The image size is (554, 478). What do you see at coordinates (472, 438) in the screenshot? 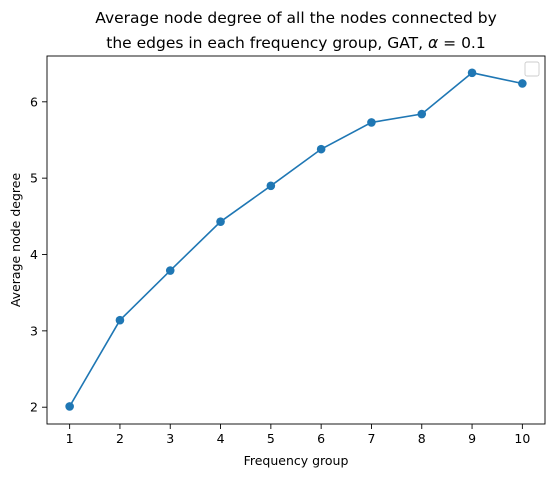
I see `x-tick-label: 9` at bounding box center [472, 438].